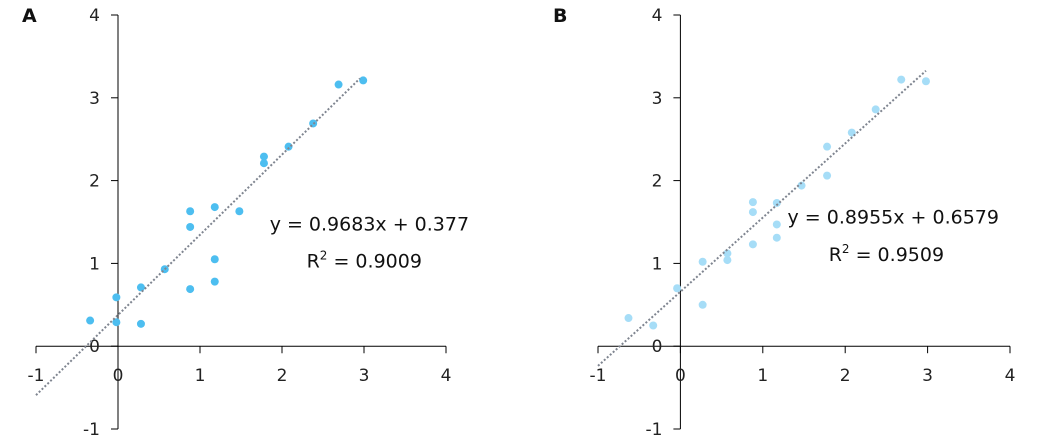 The image size is (1052, 442). Describe the element at coordinates (897, 255) in the screenshot. I see `r-squared-value: = 0.9509` at that location.